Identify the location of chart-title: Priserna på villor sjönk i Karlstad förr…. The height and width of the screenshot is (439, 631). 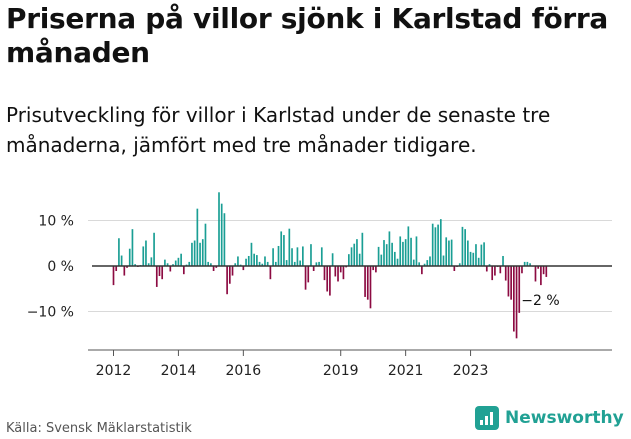
(307, 35).